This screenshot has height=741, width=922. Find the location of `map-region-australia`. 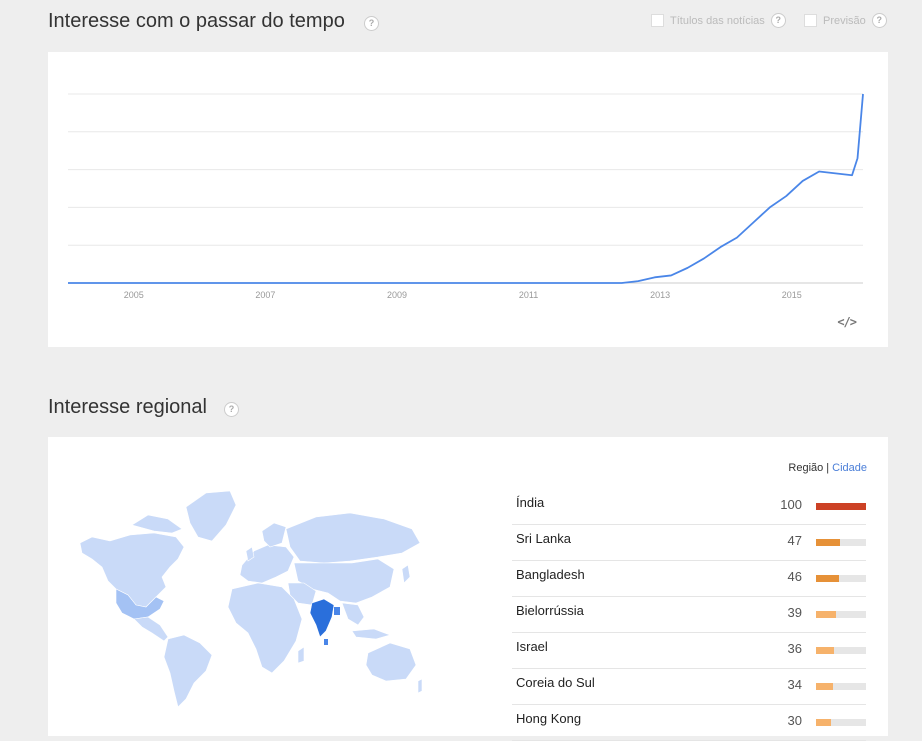

map-region-australia is located at coordinates (391, 662).